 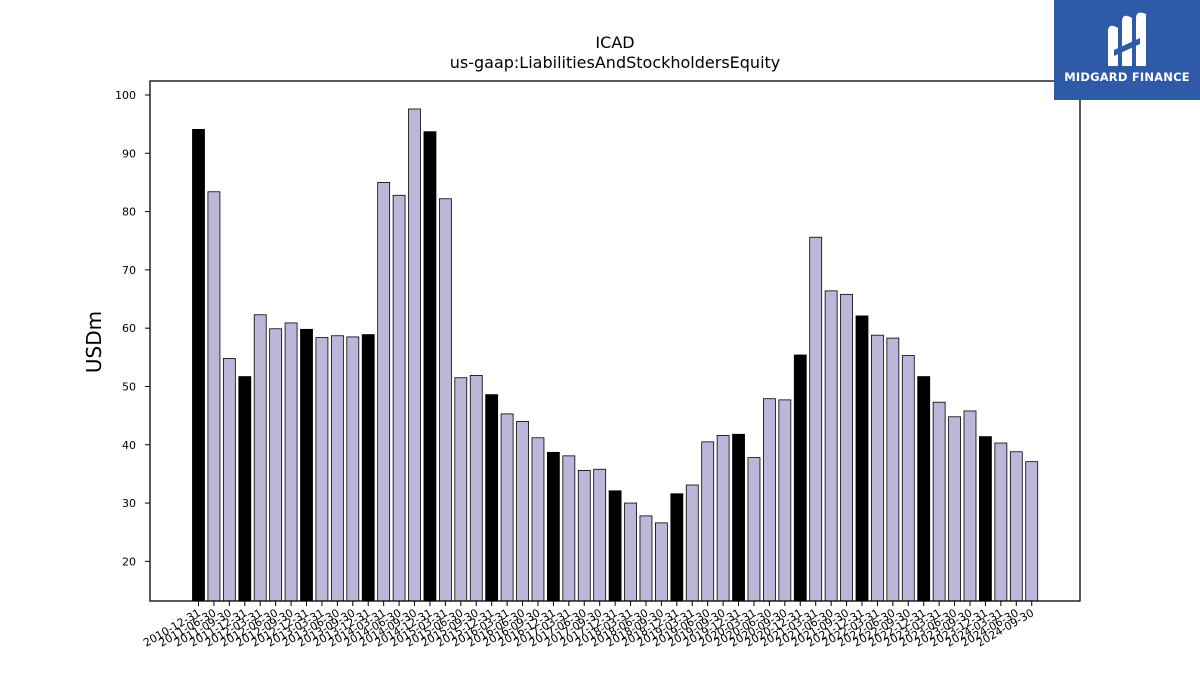 I want to click on y-ticks-group: 20 30 40 50 60 70 80 90 100, so click(x=132, y=328).